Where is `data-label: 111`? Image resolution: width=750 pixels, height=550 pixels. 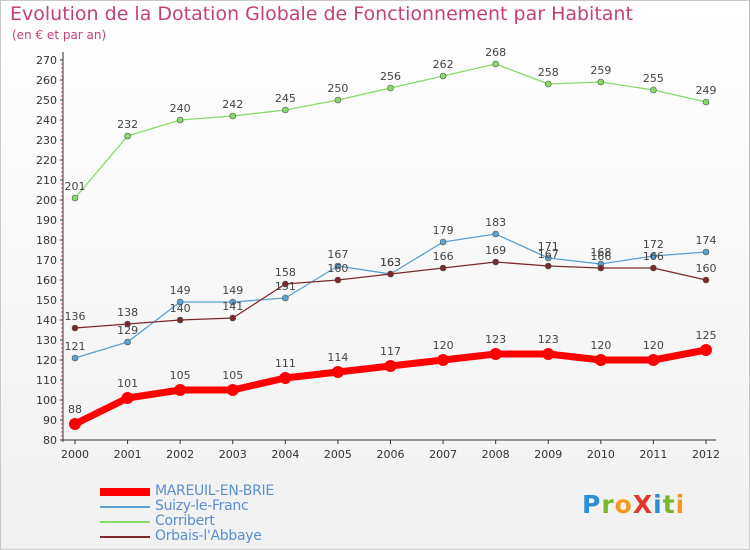
data-label: 111 is located at coordinates (285, 363).